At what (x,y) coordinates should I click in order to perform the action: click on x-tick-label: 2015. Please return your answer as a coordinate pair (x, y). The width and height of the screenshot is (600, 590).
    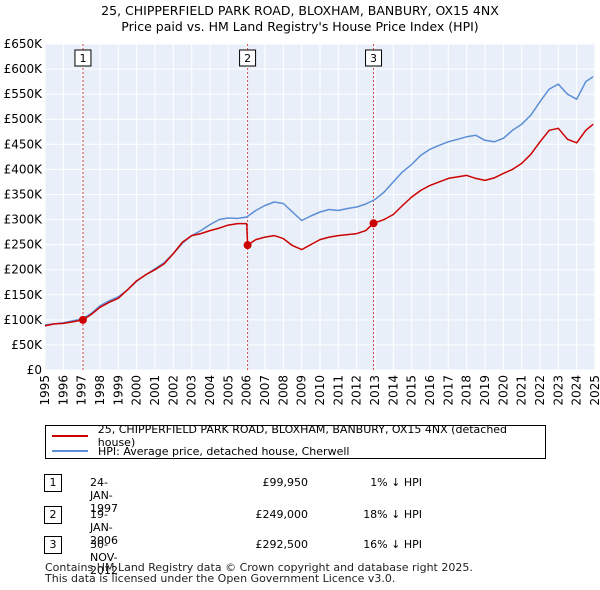
    Looking at the image, I should click on (412, 390).